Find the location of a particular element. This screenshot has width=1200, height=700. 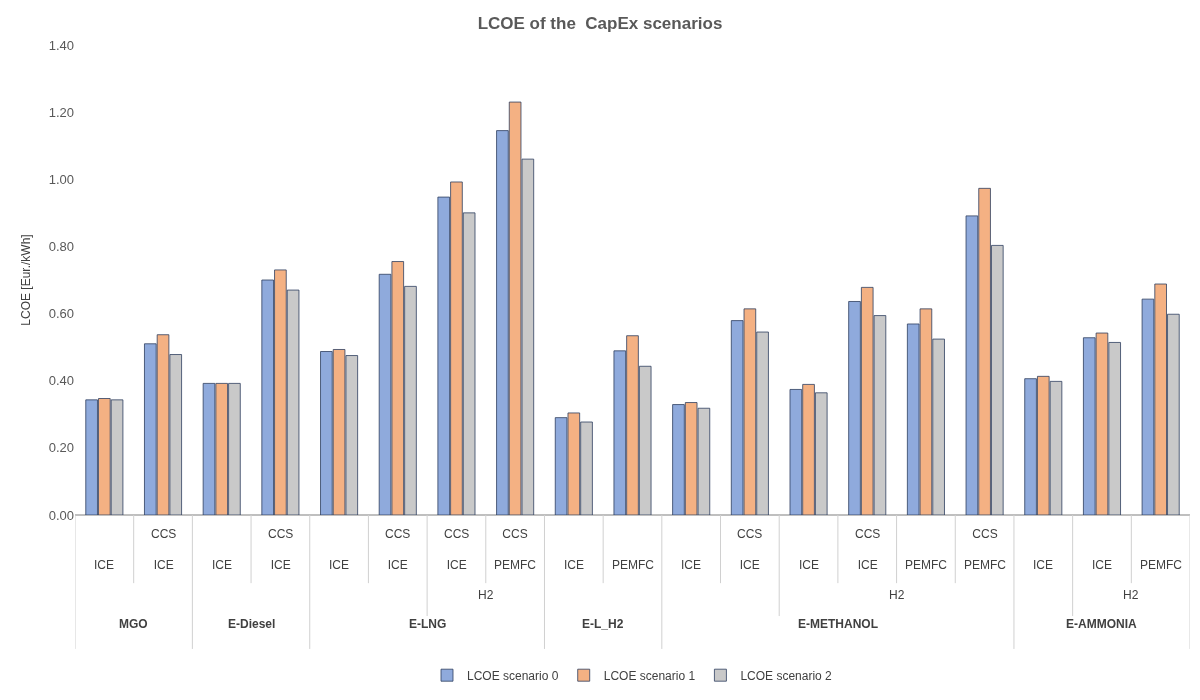

text: E-Diesel is located at coordinates (252, 624).